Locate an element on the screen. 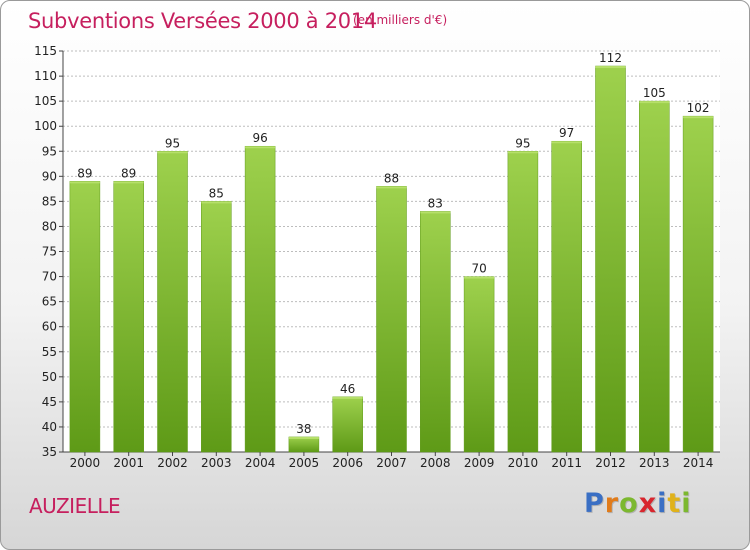 This screenshot has width=750, height=550. data-label: 97 is located at coordinates (566, 133).